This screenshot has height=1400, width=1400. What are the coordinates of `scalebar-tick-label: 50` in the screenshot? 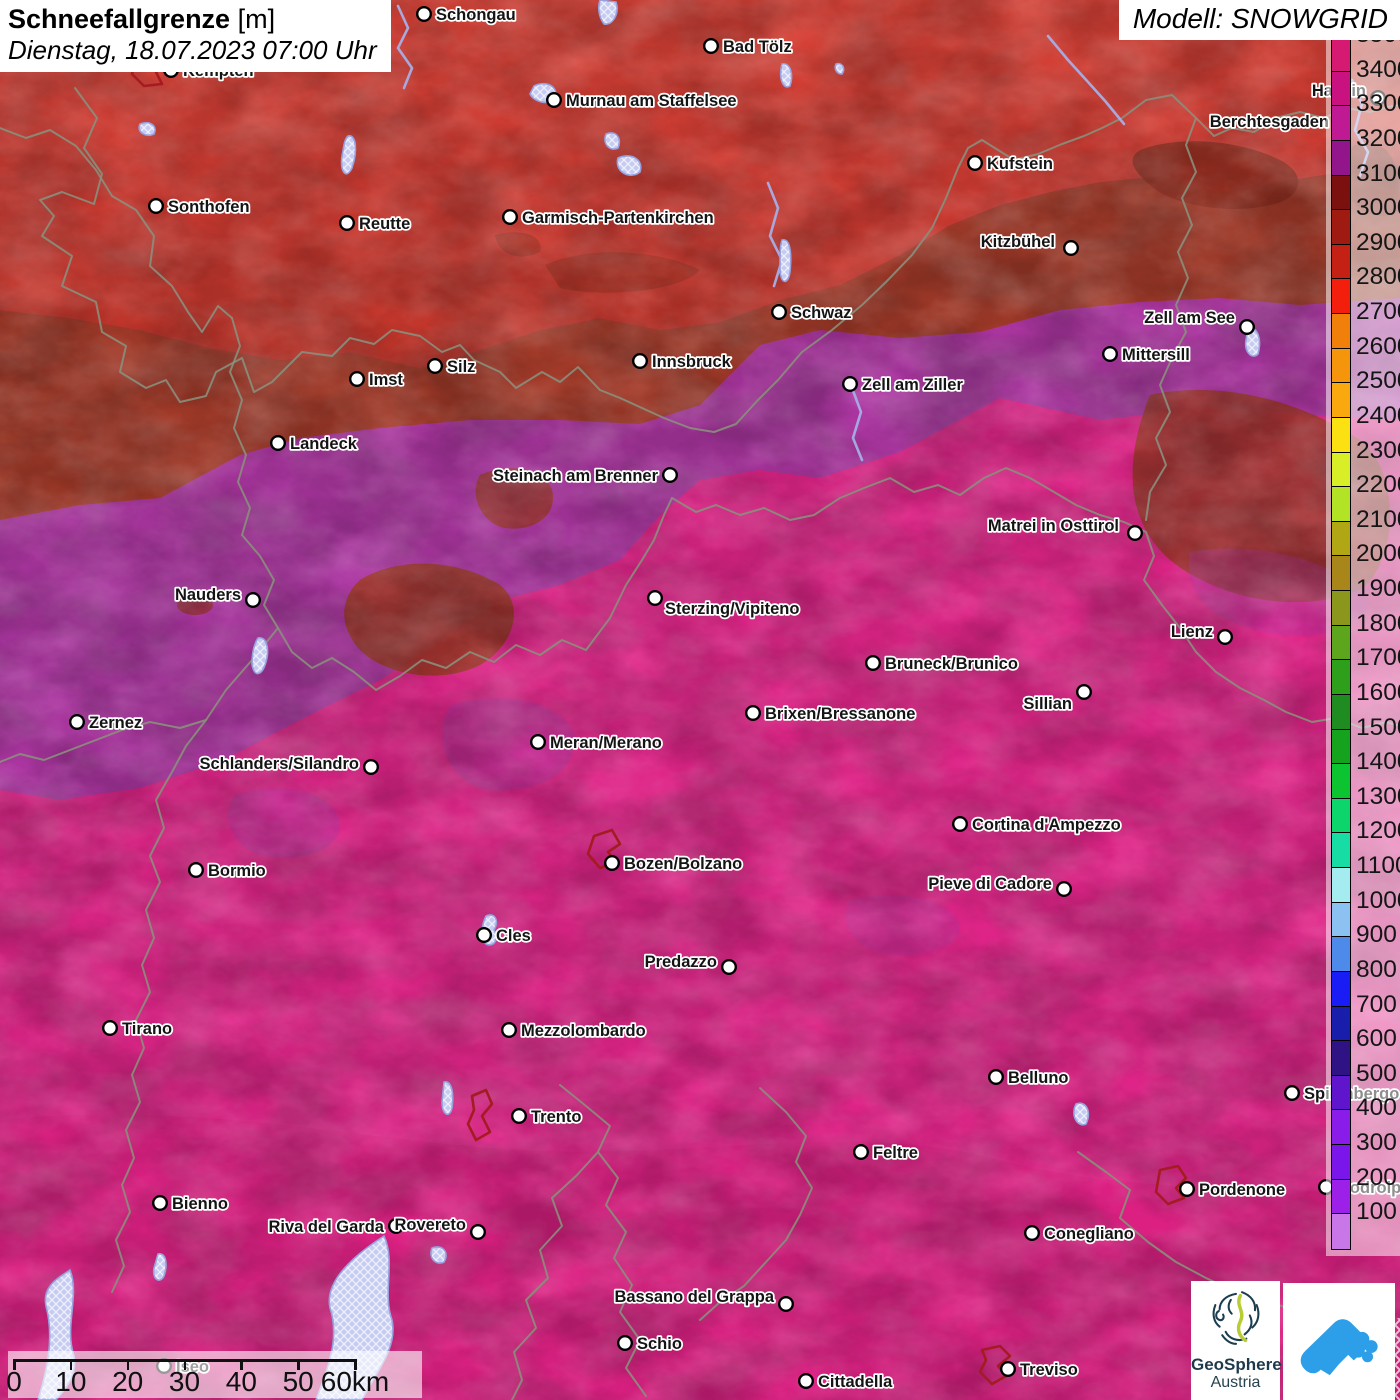 It's located at (298, 1381).